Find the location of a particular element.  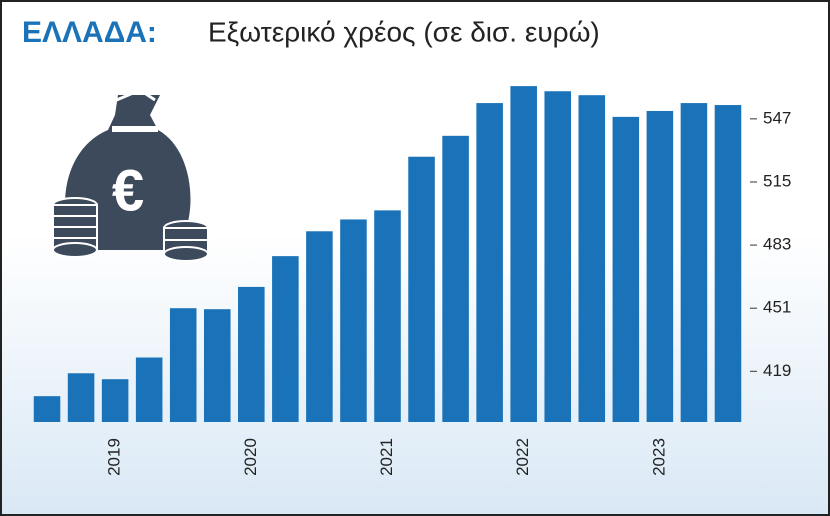

money-bag-icon: € is located at coordinates (130, 175).